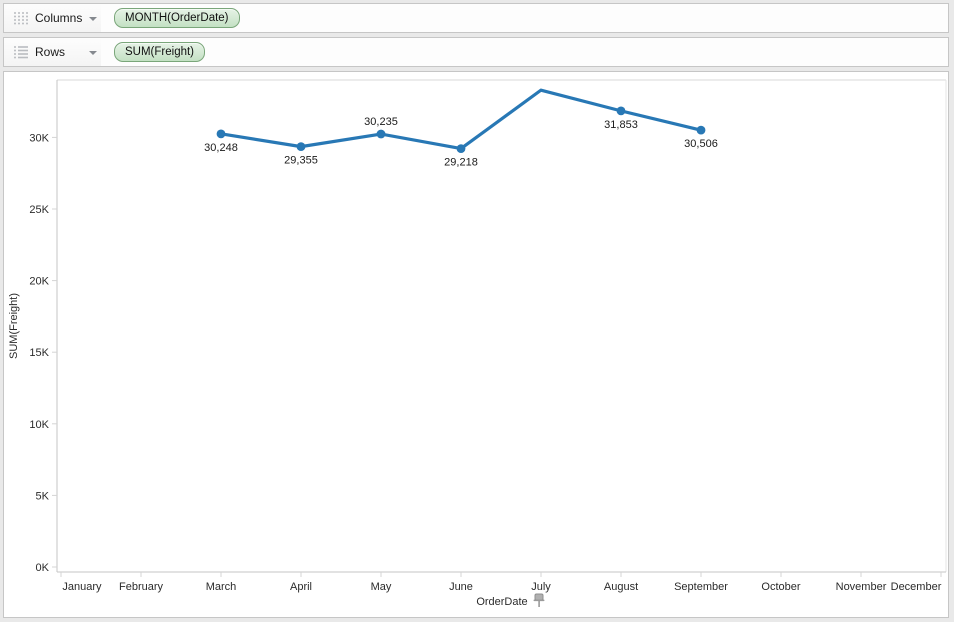 The height and width of the screenshot is (622, 954). Describe the element at coordinates (461, 587) in the screenshot. I see `month-label: June` at that location.